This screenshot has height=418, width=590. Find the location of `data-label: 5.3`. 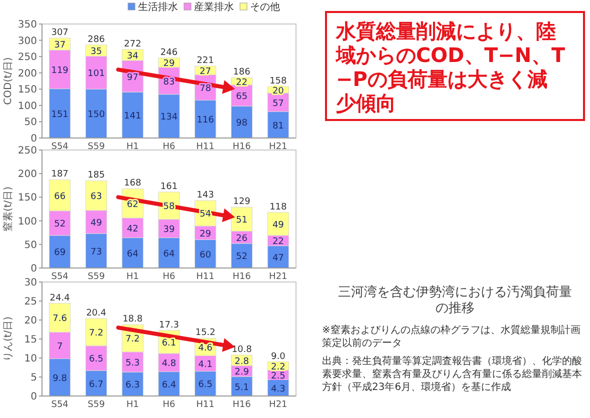

data-label: 5.3 is located at coordinates (132, 363).